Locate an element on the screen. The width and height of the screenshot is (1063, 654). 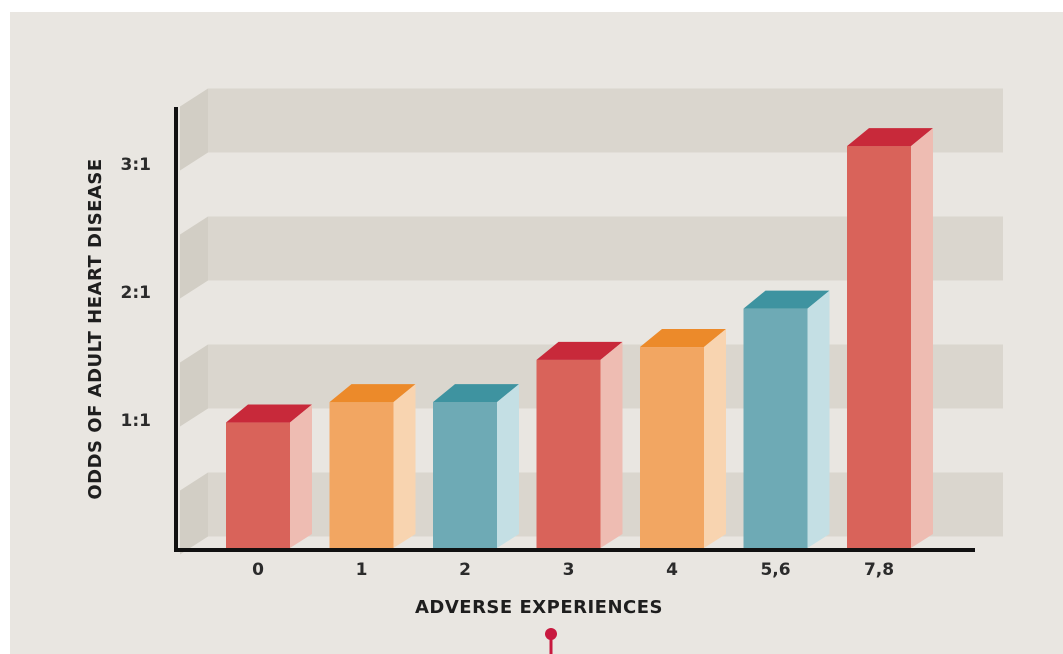
y-tick-label: 3:1 is located at coordinates (136, 165).